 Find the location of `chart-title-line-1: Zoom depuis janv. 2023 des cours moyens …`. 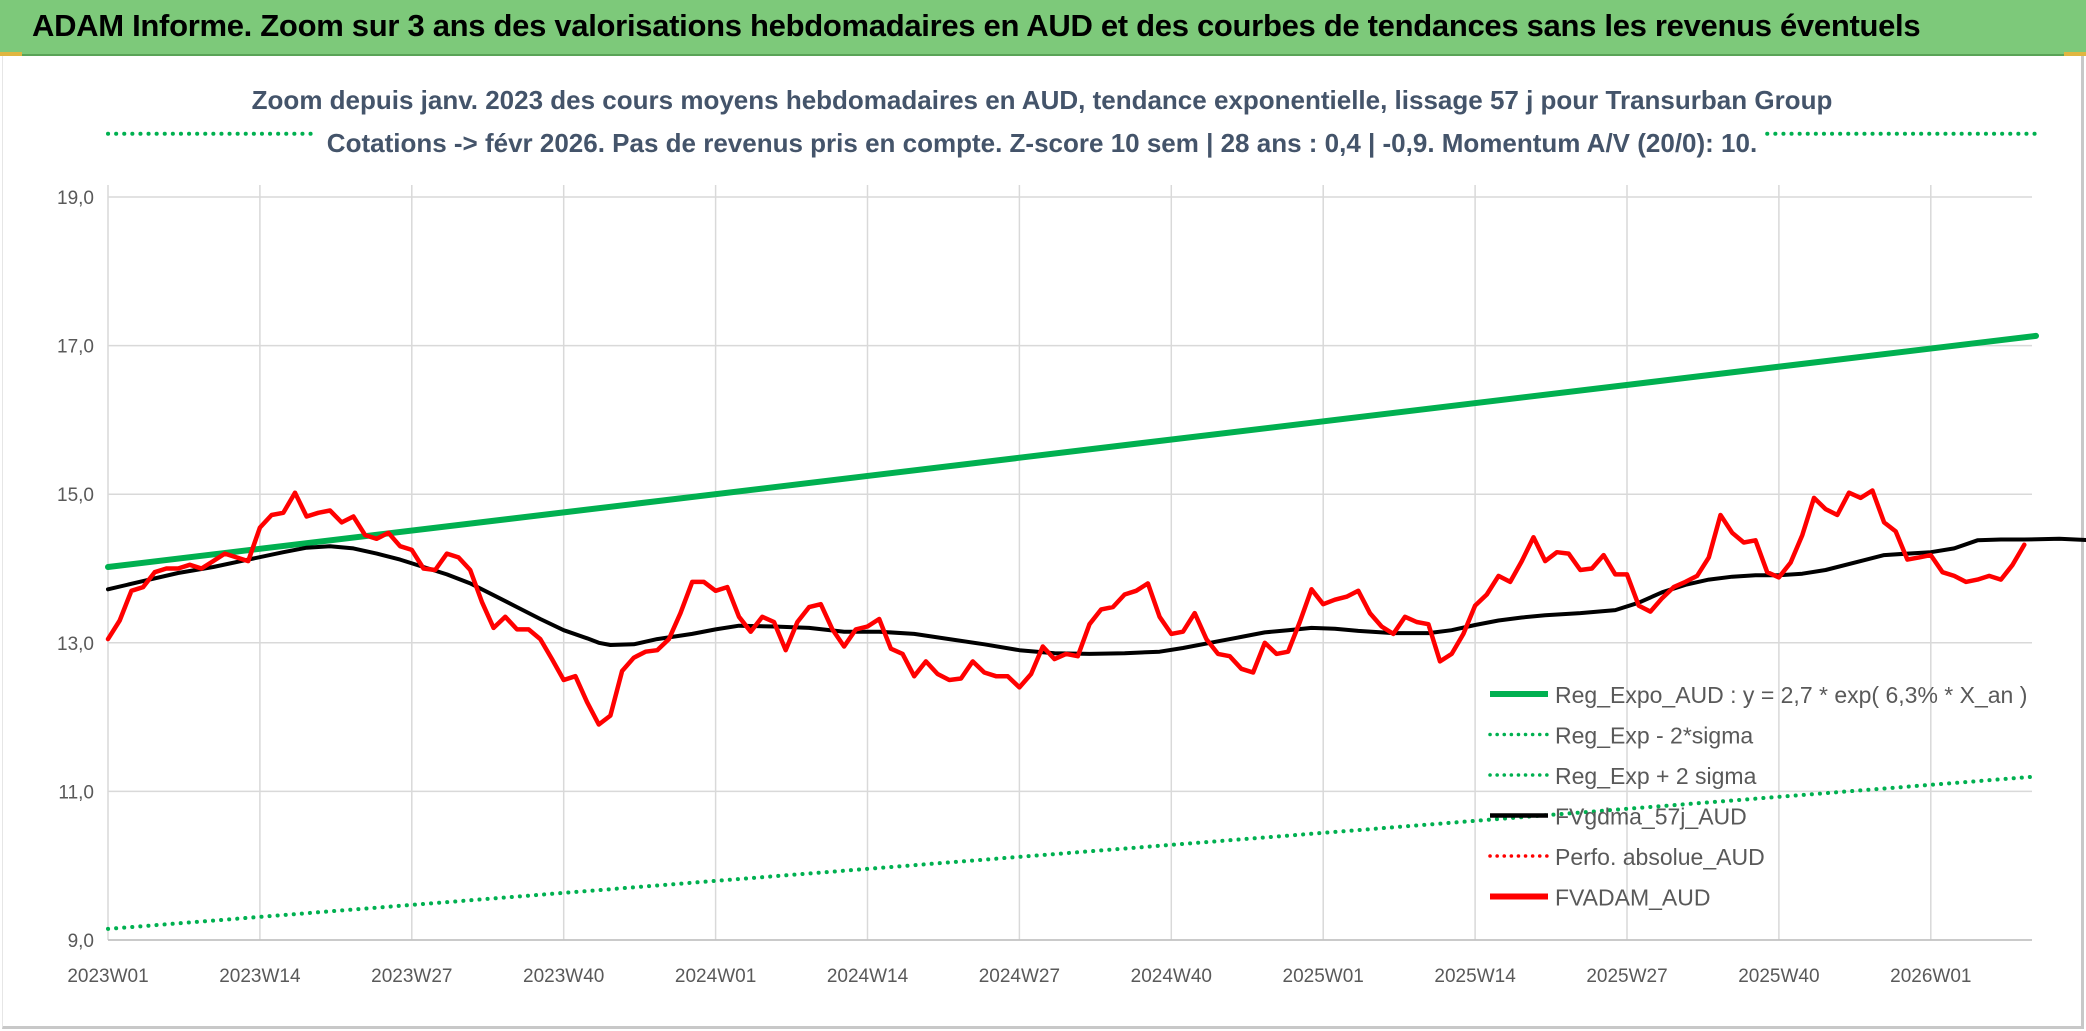

chart-title-line-1: Zoom depuis janv. 2023 des cours moyens … is located at coordinates (1042, 100).